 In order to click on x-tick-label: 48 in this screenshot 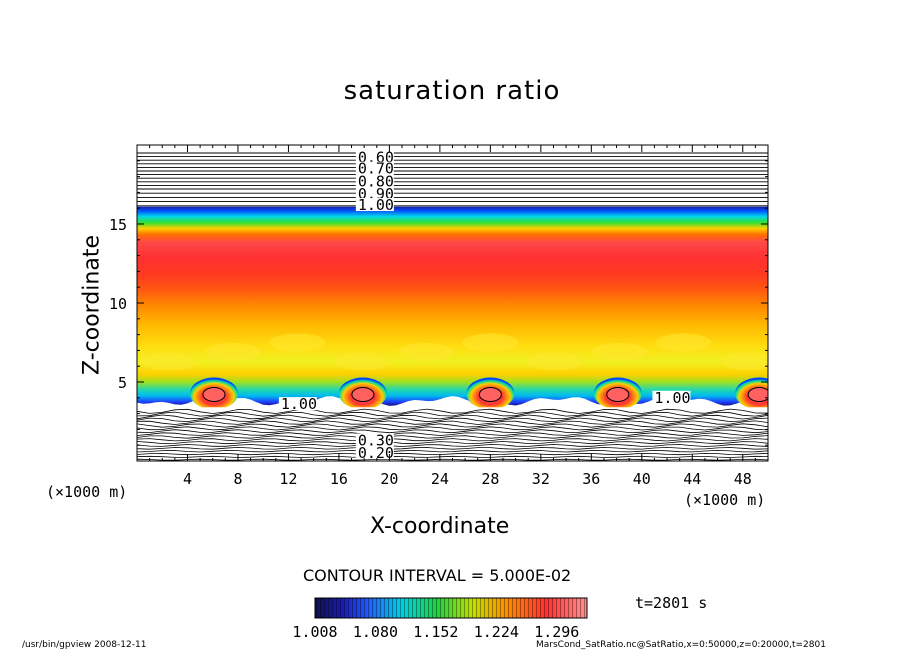, I will do `click(743, 479)`.